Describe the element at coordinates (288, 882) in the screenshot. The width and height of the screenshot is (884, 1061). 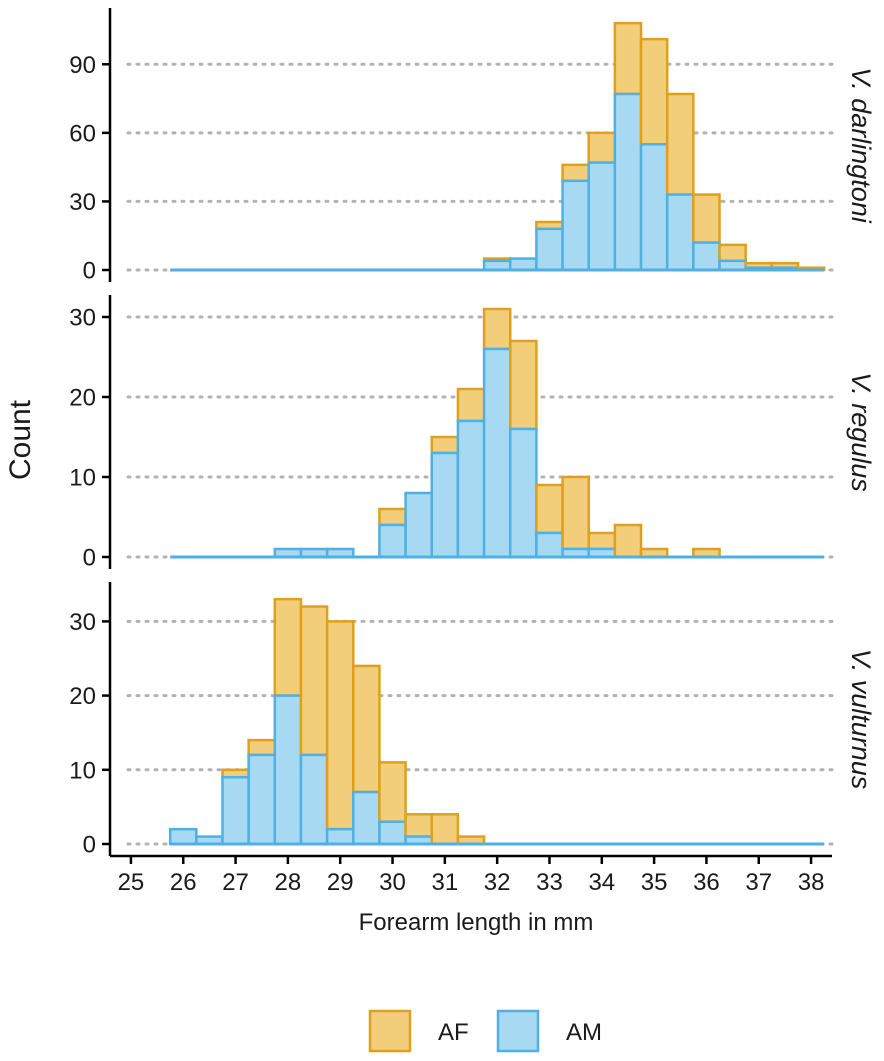
I see `x-tick-label: 28` at that location.